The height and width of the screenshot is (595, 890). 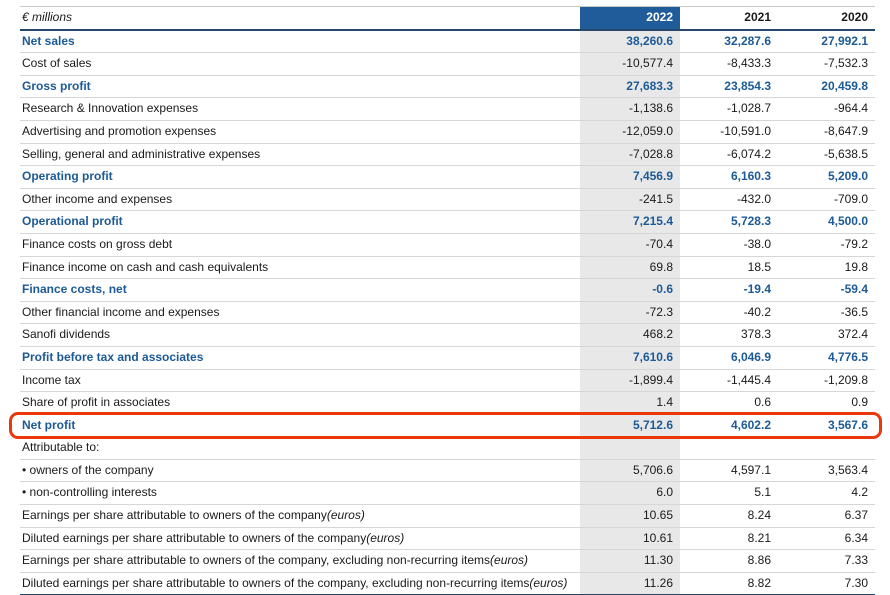 What do you see at coordinates (847, 176) in the screenshot?
I see `value-2020: 5,209.0` at bounding box center [847, 176].